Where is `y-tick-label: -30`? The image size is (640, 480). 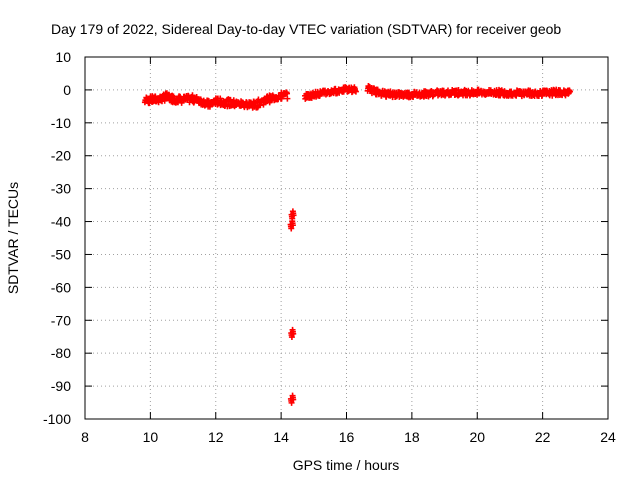 y-tick-label: -30 is located at coordinates (61, 189).